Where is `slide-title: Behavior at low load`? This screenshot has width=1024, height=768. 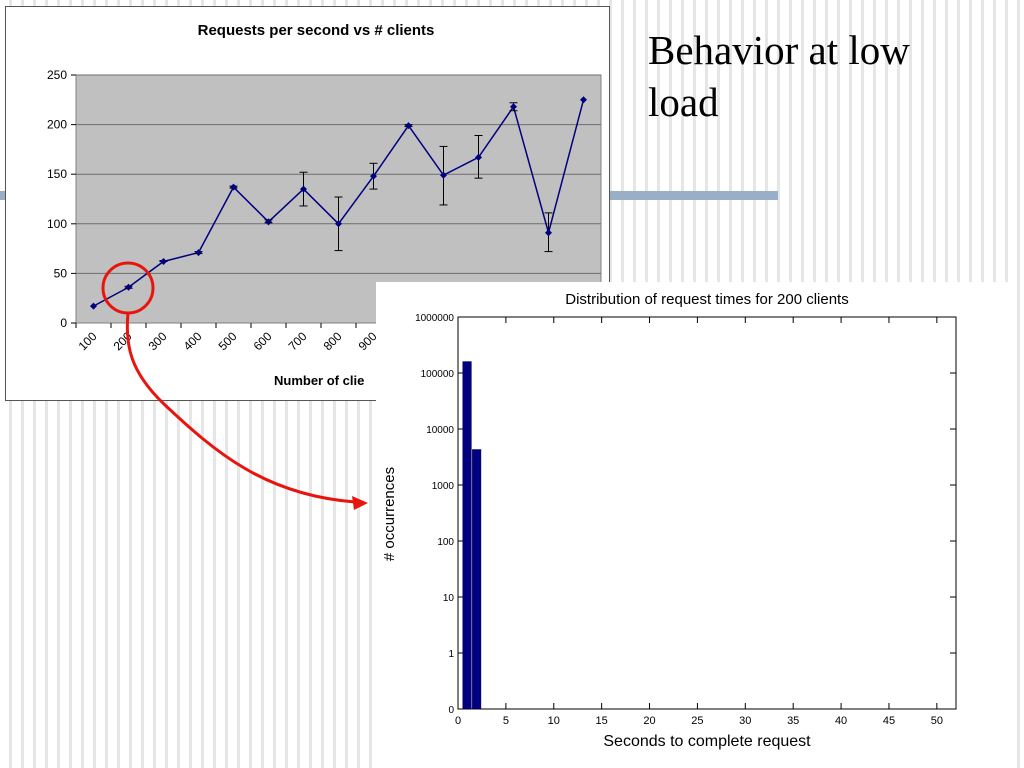 slide-title: Behavior at low load is located at coordinates (779, 76).